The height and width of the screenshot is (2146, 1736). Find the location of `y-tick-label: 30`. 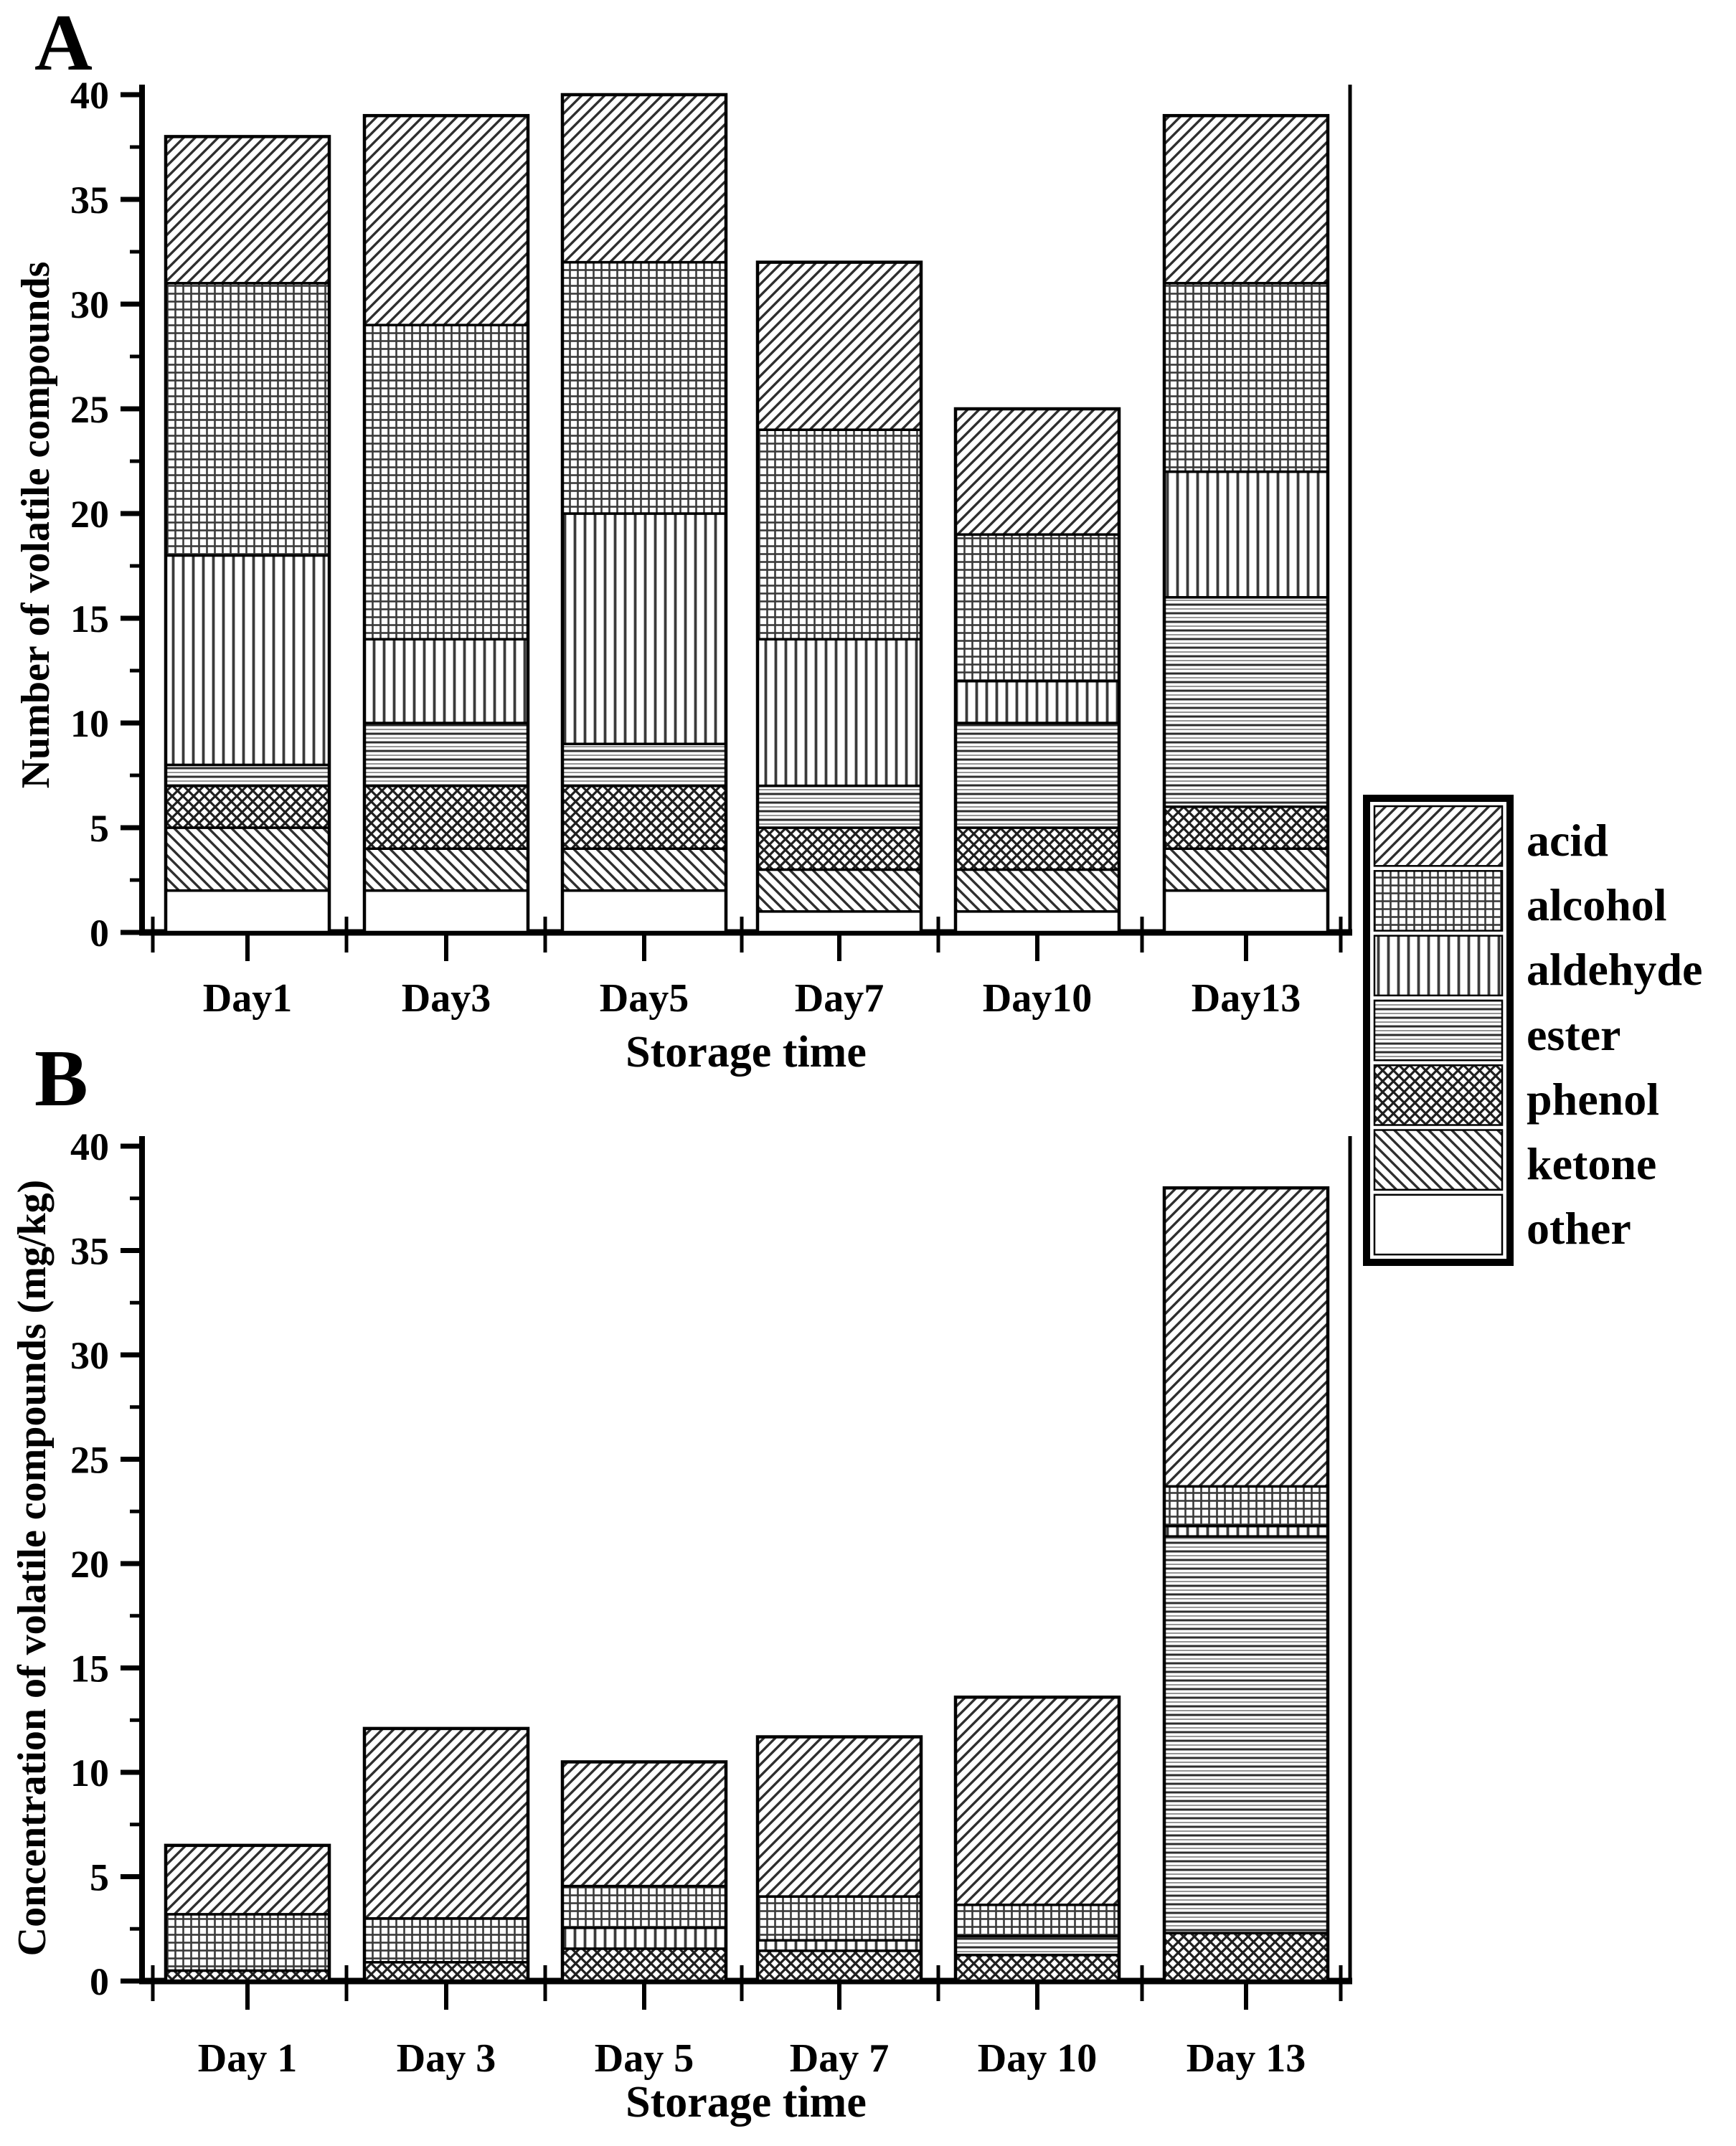

y-tick-label: 30 is located at coordinates (89, 304).